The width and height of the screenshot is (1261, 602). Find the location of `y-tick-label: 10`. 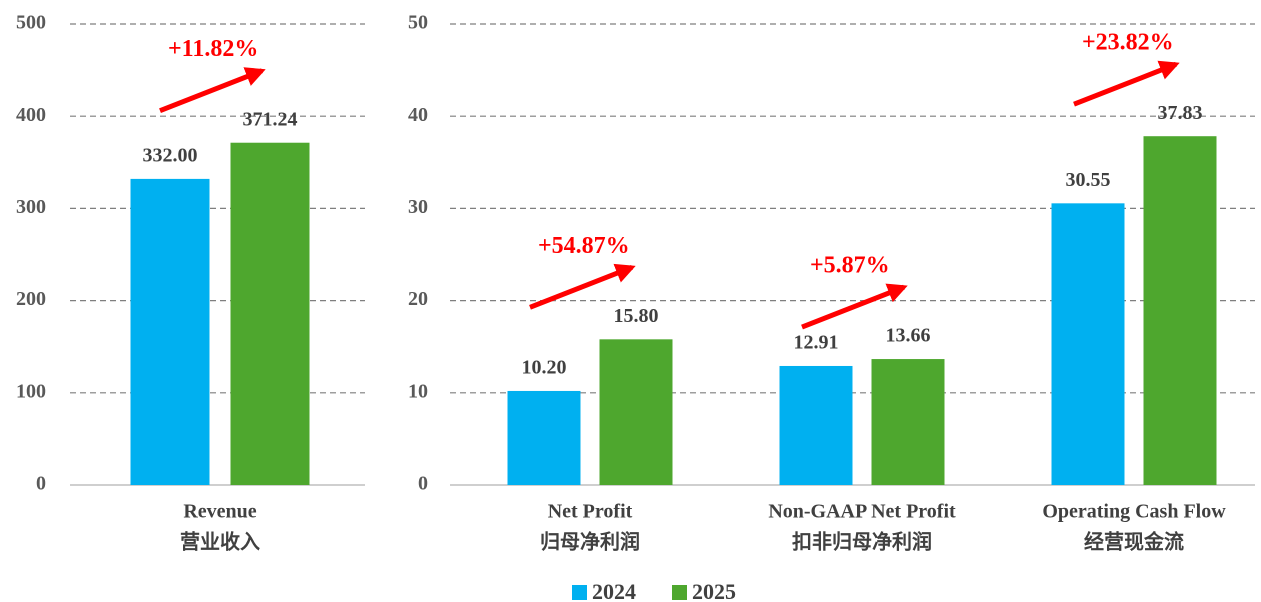

y-tick-label: 10 is located at coordinates (418, 391).